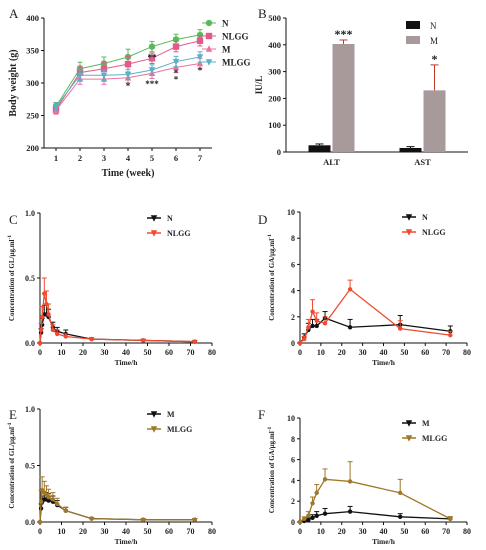 This screenshot has height=550, width=486. I want to click on x-tick-label: 3, so click(104, 158).